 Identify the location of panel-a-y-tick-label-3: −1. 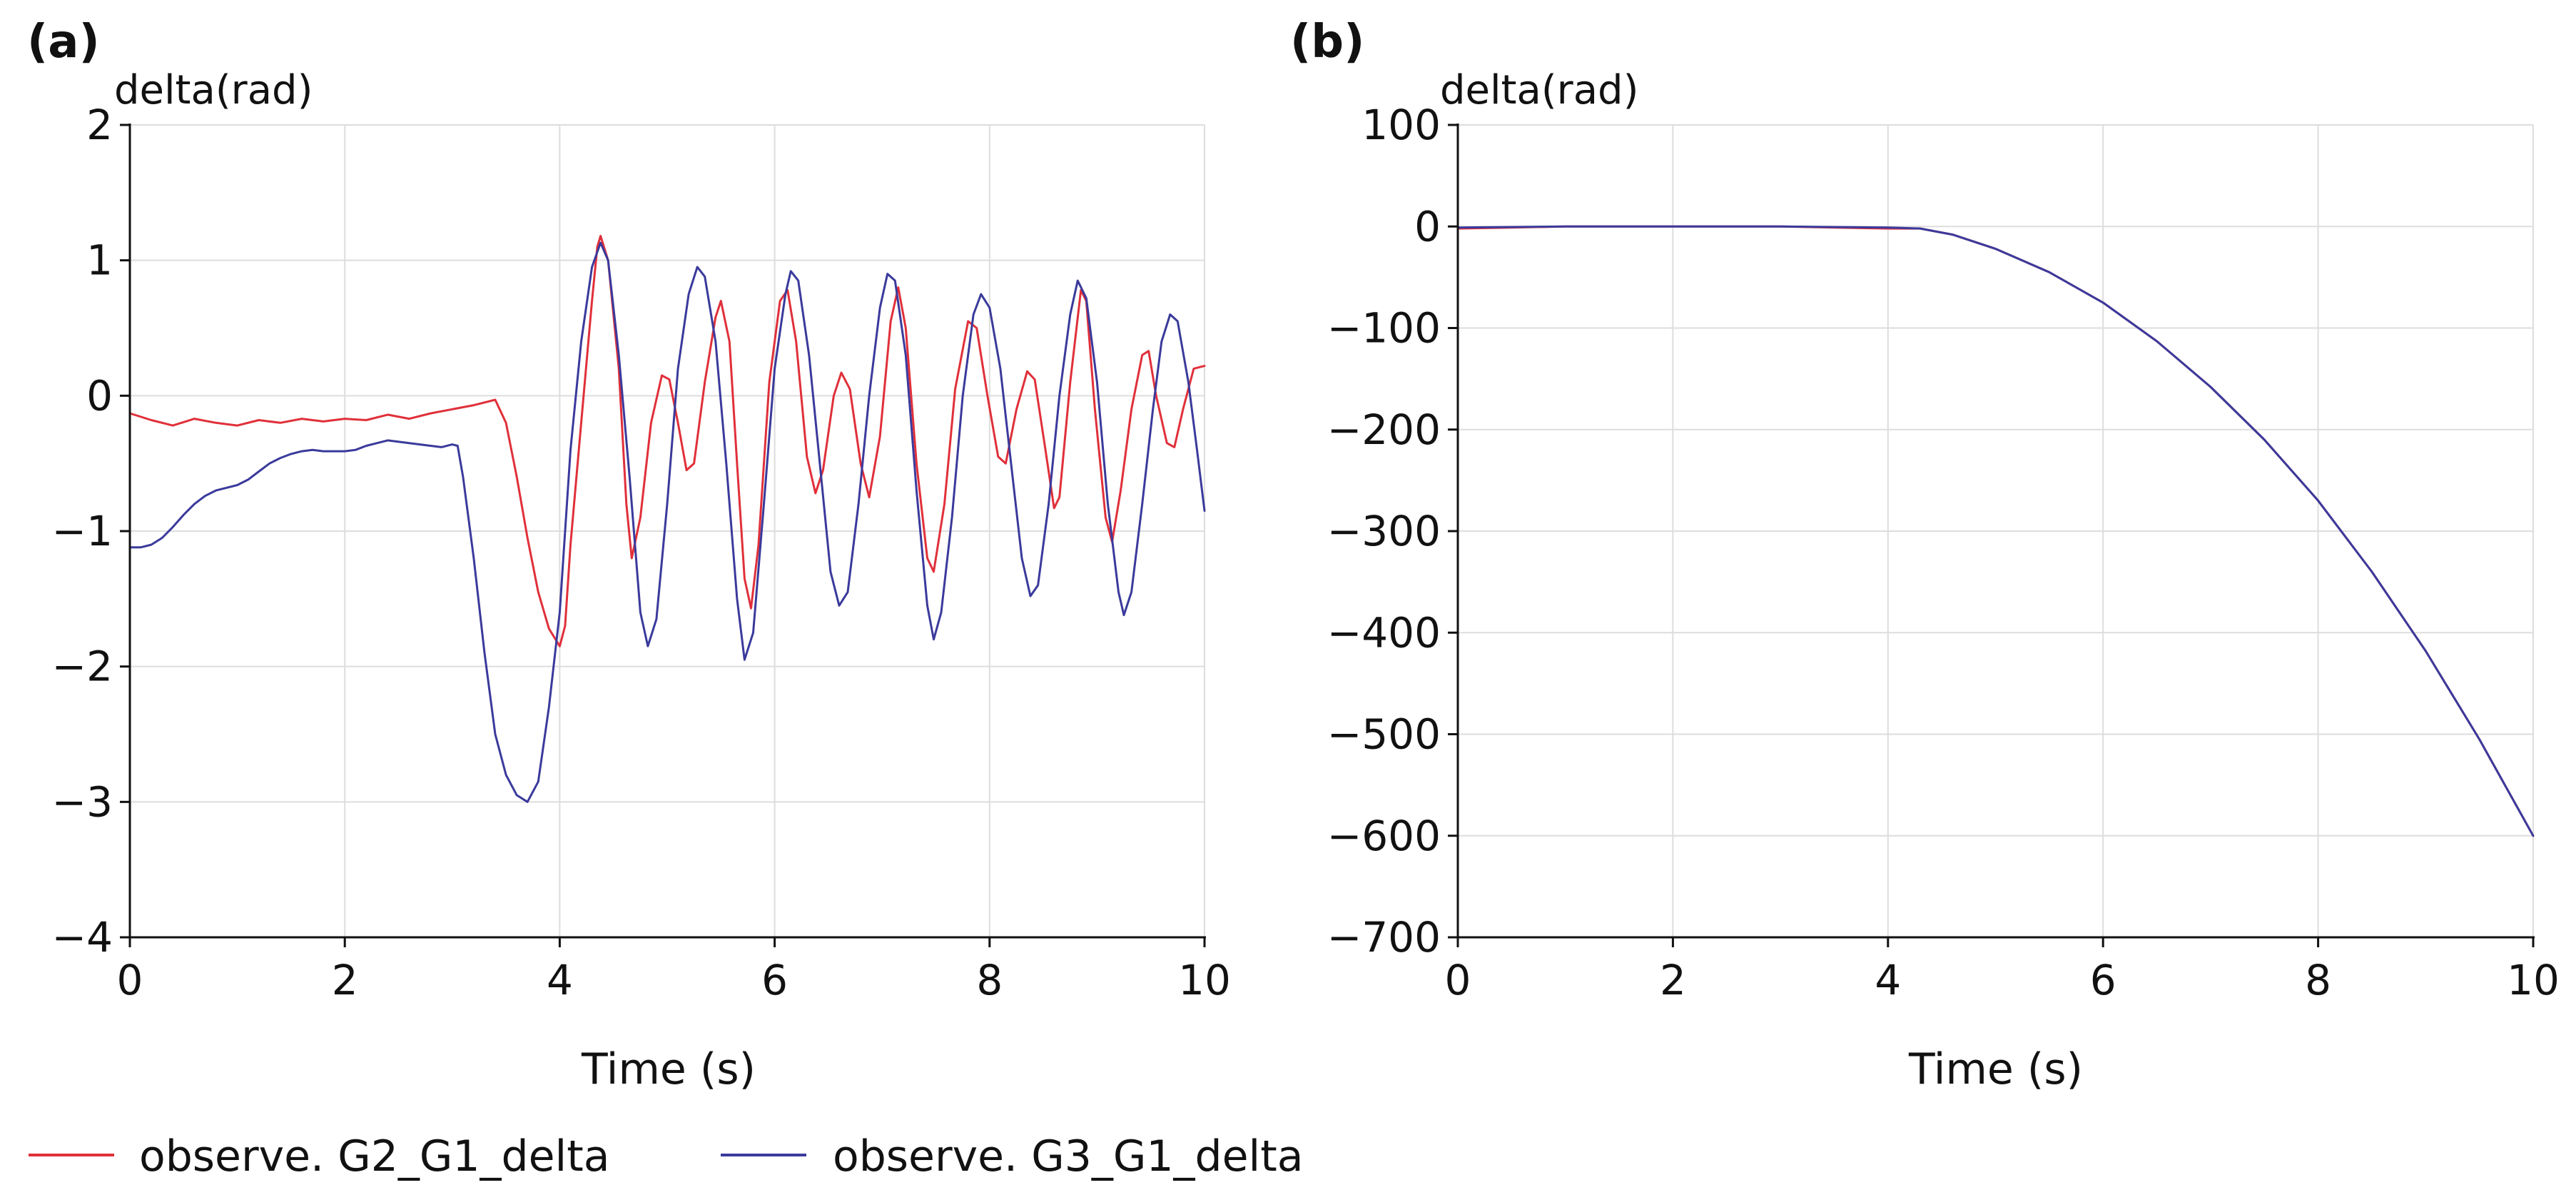
(82, 531).